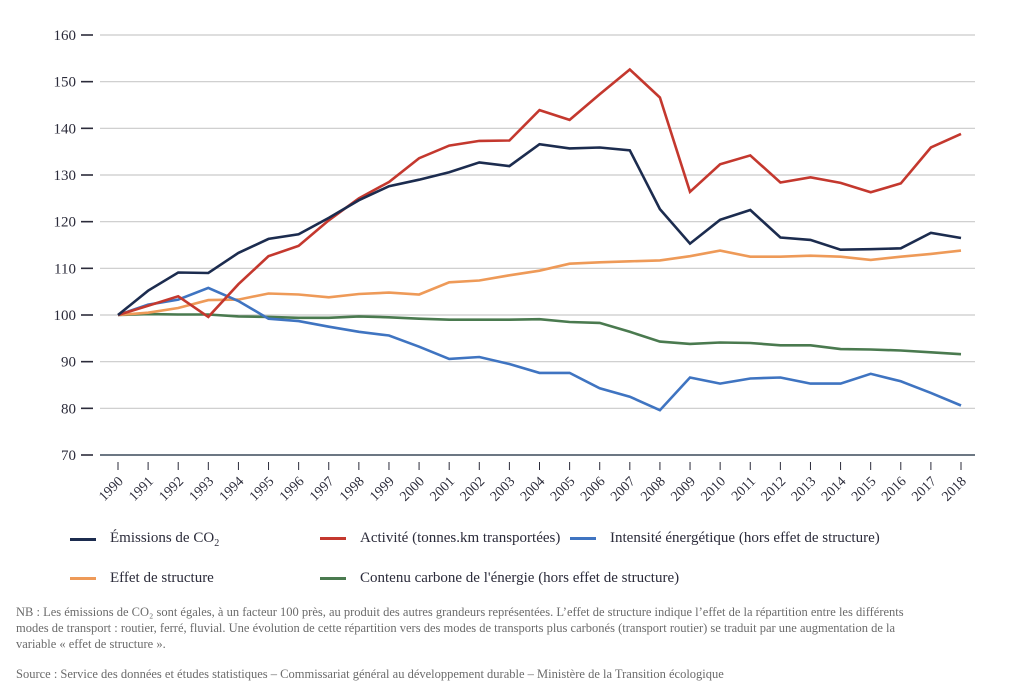  I want to click on legend-item-activite: Activité (tonnes.km transportées), so click(440, 538).